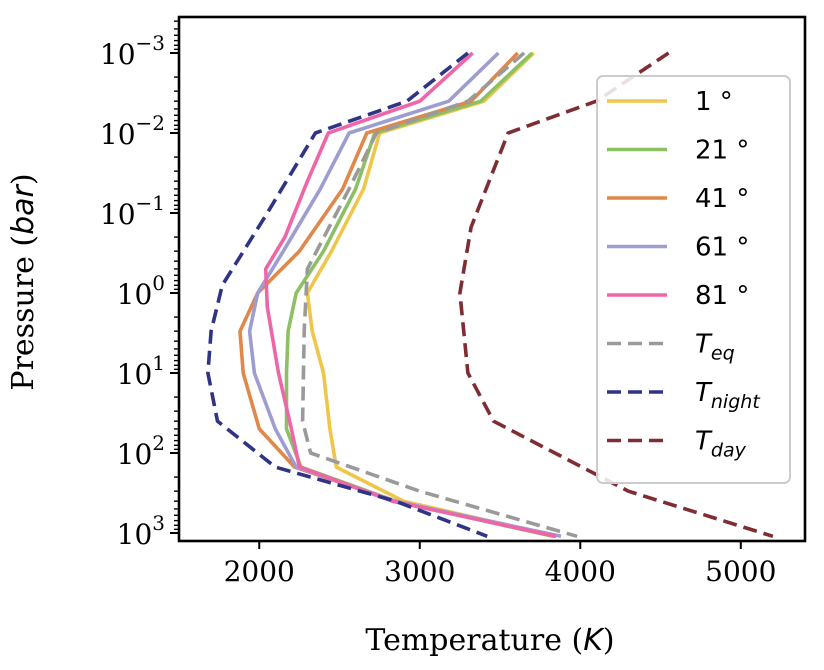 The width and height of the screenshot is (824, 670). Describe the element at coordinates (141, 451) in the screenshot. I see `y-tick-label-5: 10²` at that location.